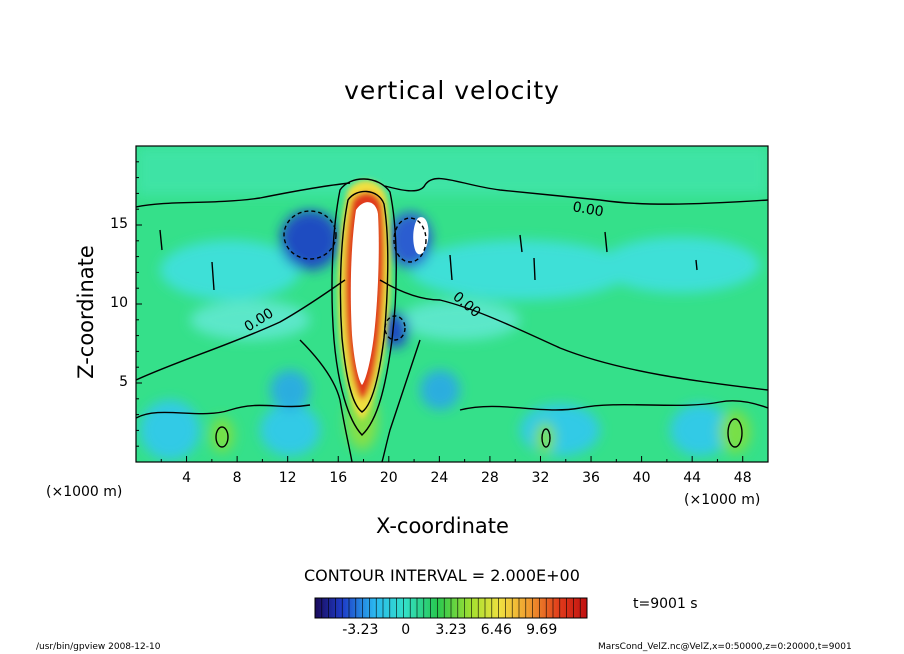 The width and height of the screenshot is (904, 654). What do you see at coordinates (287, 478) in the screenshot?
I see `x-tick-label: 12` at bounding box center [287, 478].